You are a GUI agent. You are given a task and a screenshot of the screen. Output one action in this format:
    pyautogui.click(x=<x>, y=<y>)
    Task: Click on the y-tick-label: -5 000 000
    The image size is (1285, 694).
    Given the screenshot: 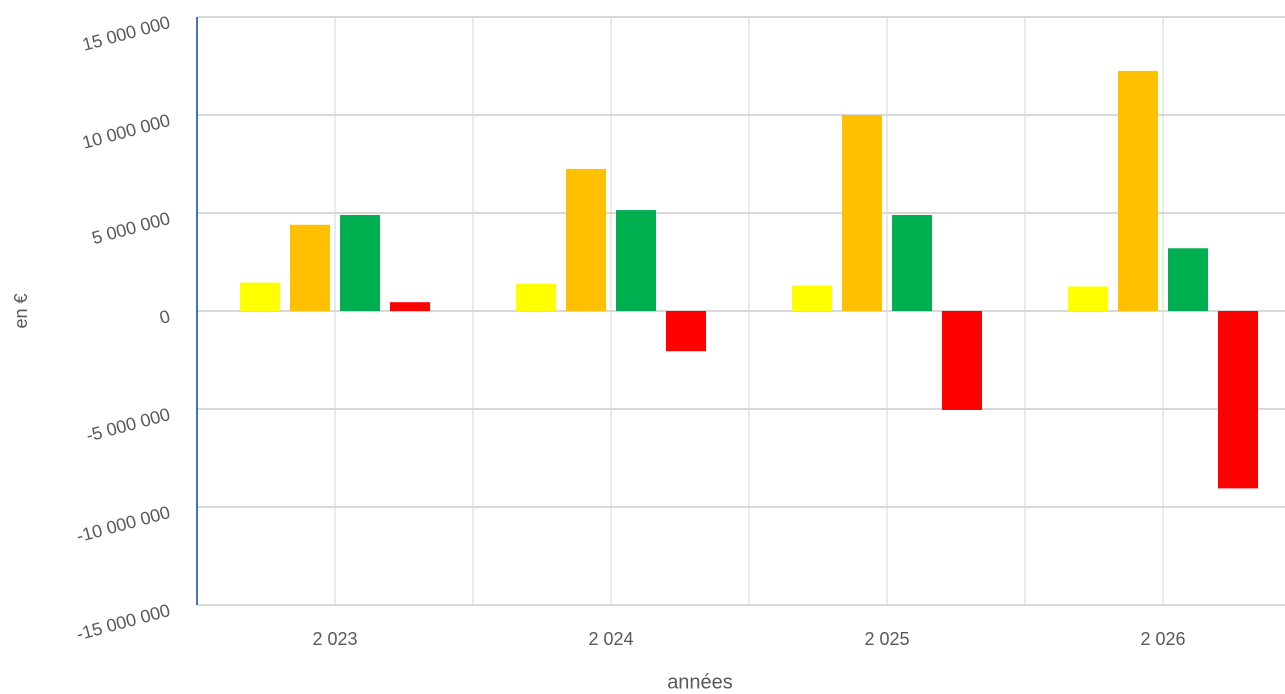 What is the action you would take?
    pyautogui.click(x=128, y=425)
    